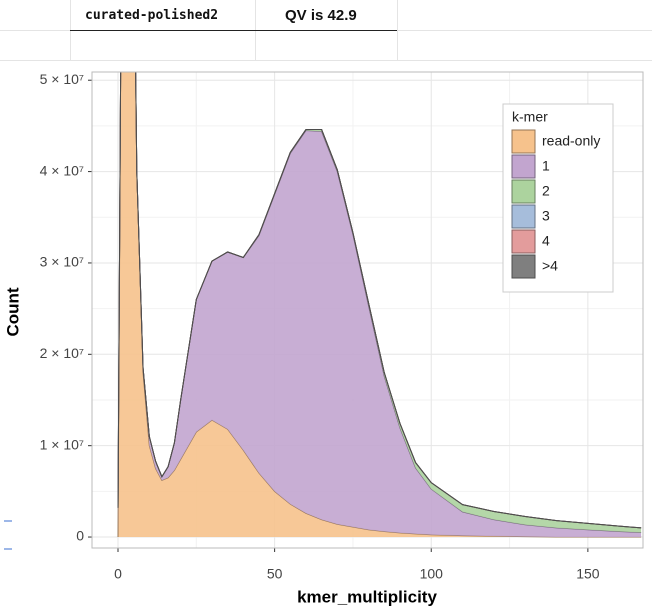 Image resolution: width=652 pixels, height=612 pixels. Describe the element at coordinates (80, 536) in the screenshot. I see `y-tick-label: 0` at that location.